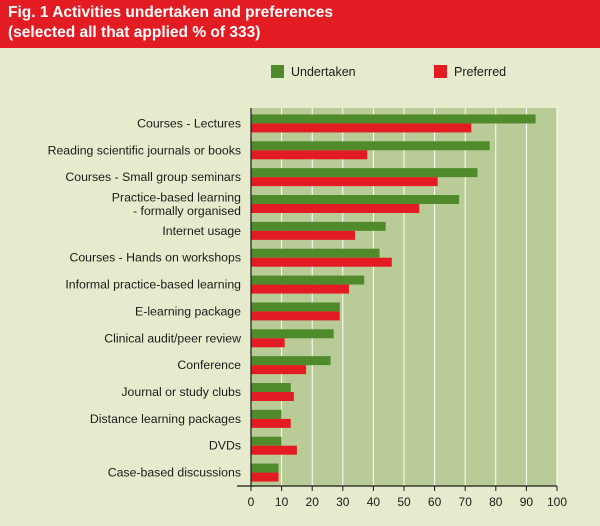 Image resolution: width=600 pixels, height=526 pixels. Describe the element at coordinates (134, 32) in the screenshot. I see `figure-title-line-2: (selected all that applied % of 333)` at that location.